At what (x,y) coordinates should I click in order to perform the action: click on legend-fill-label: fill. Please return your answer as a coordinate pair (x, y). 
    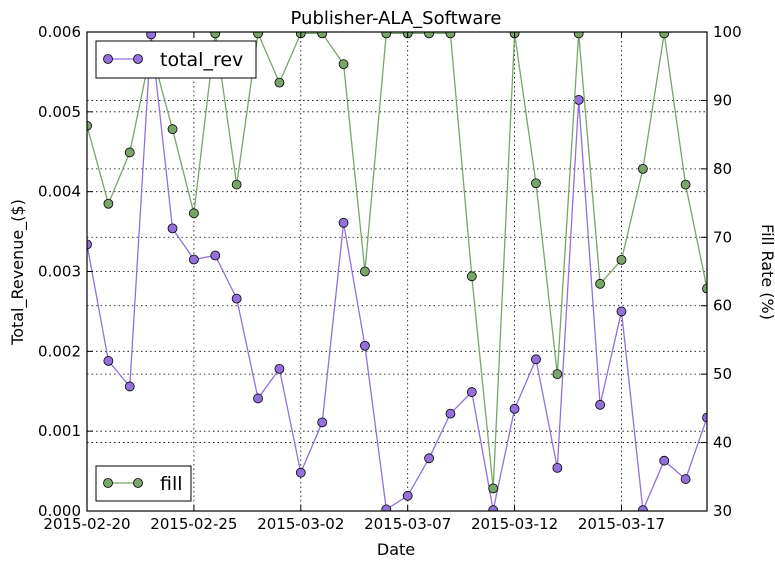
    Looking at the image, I should click on (171, 484).